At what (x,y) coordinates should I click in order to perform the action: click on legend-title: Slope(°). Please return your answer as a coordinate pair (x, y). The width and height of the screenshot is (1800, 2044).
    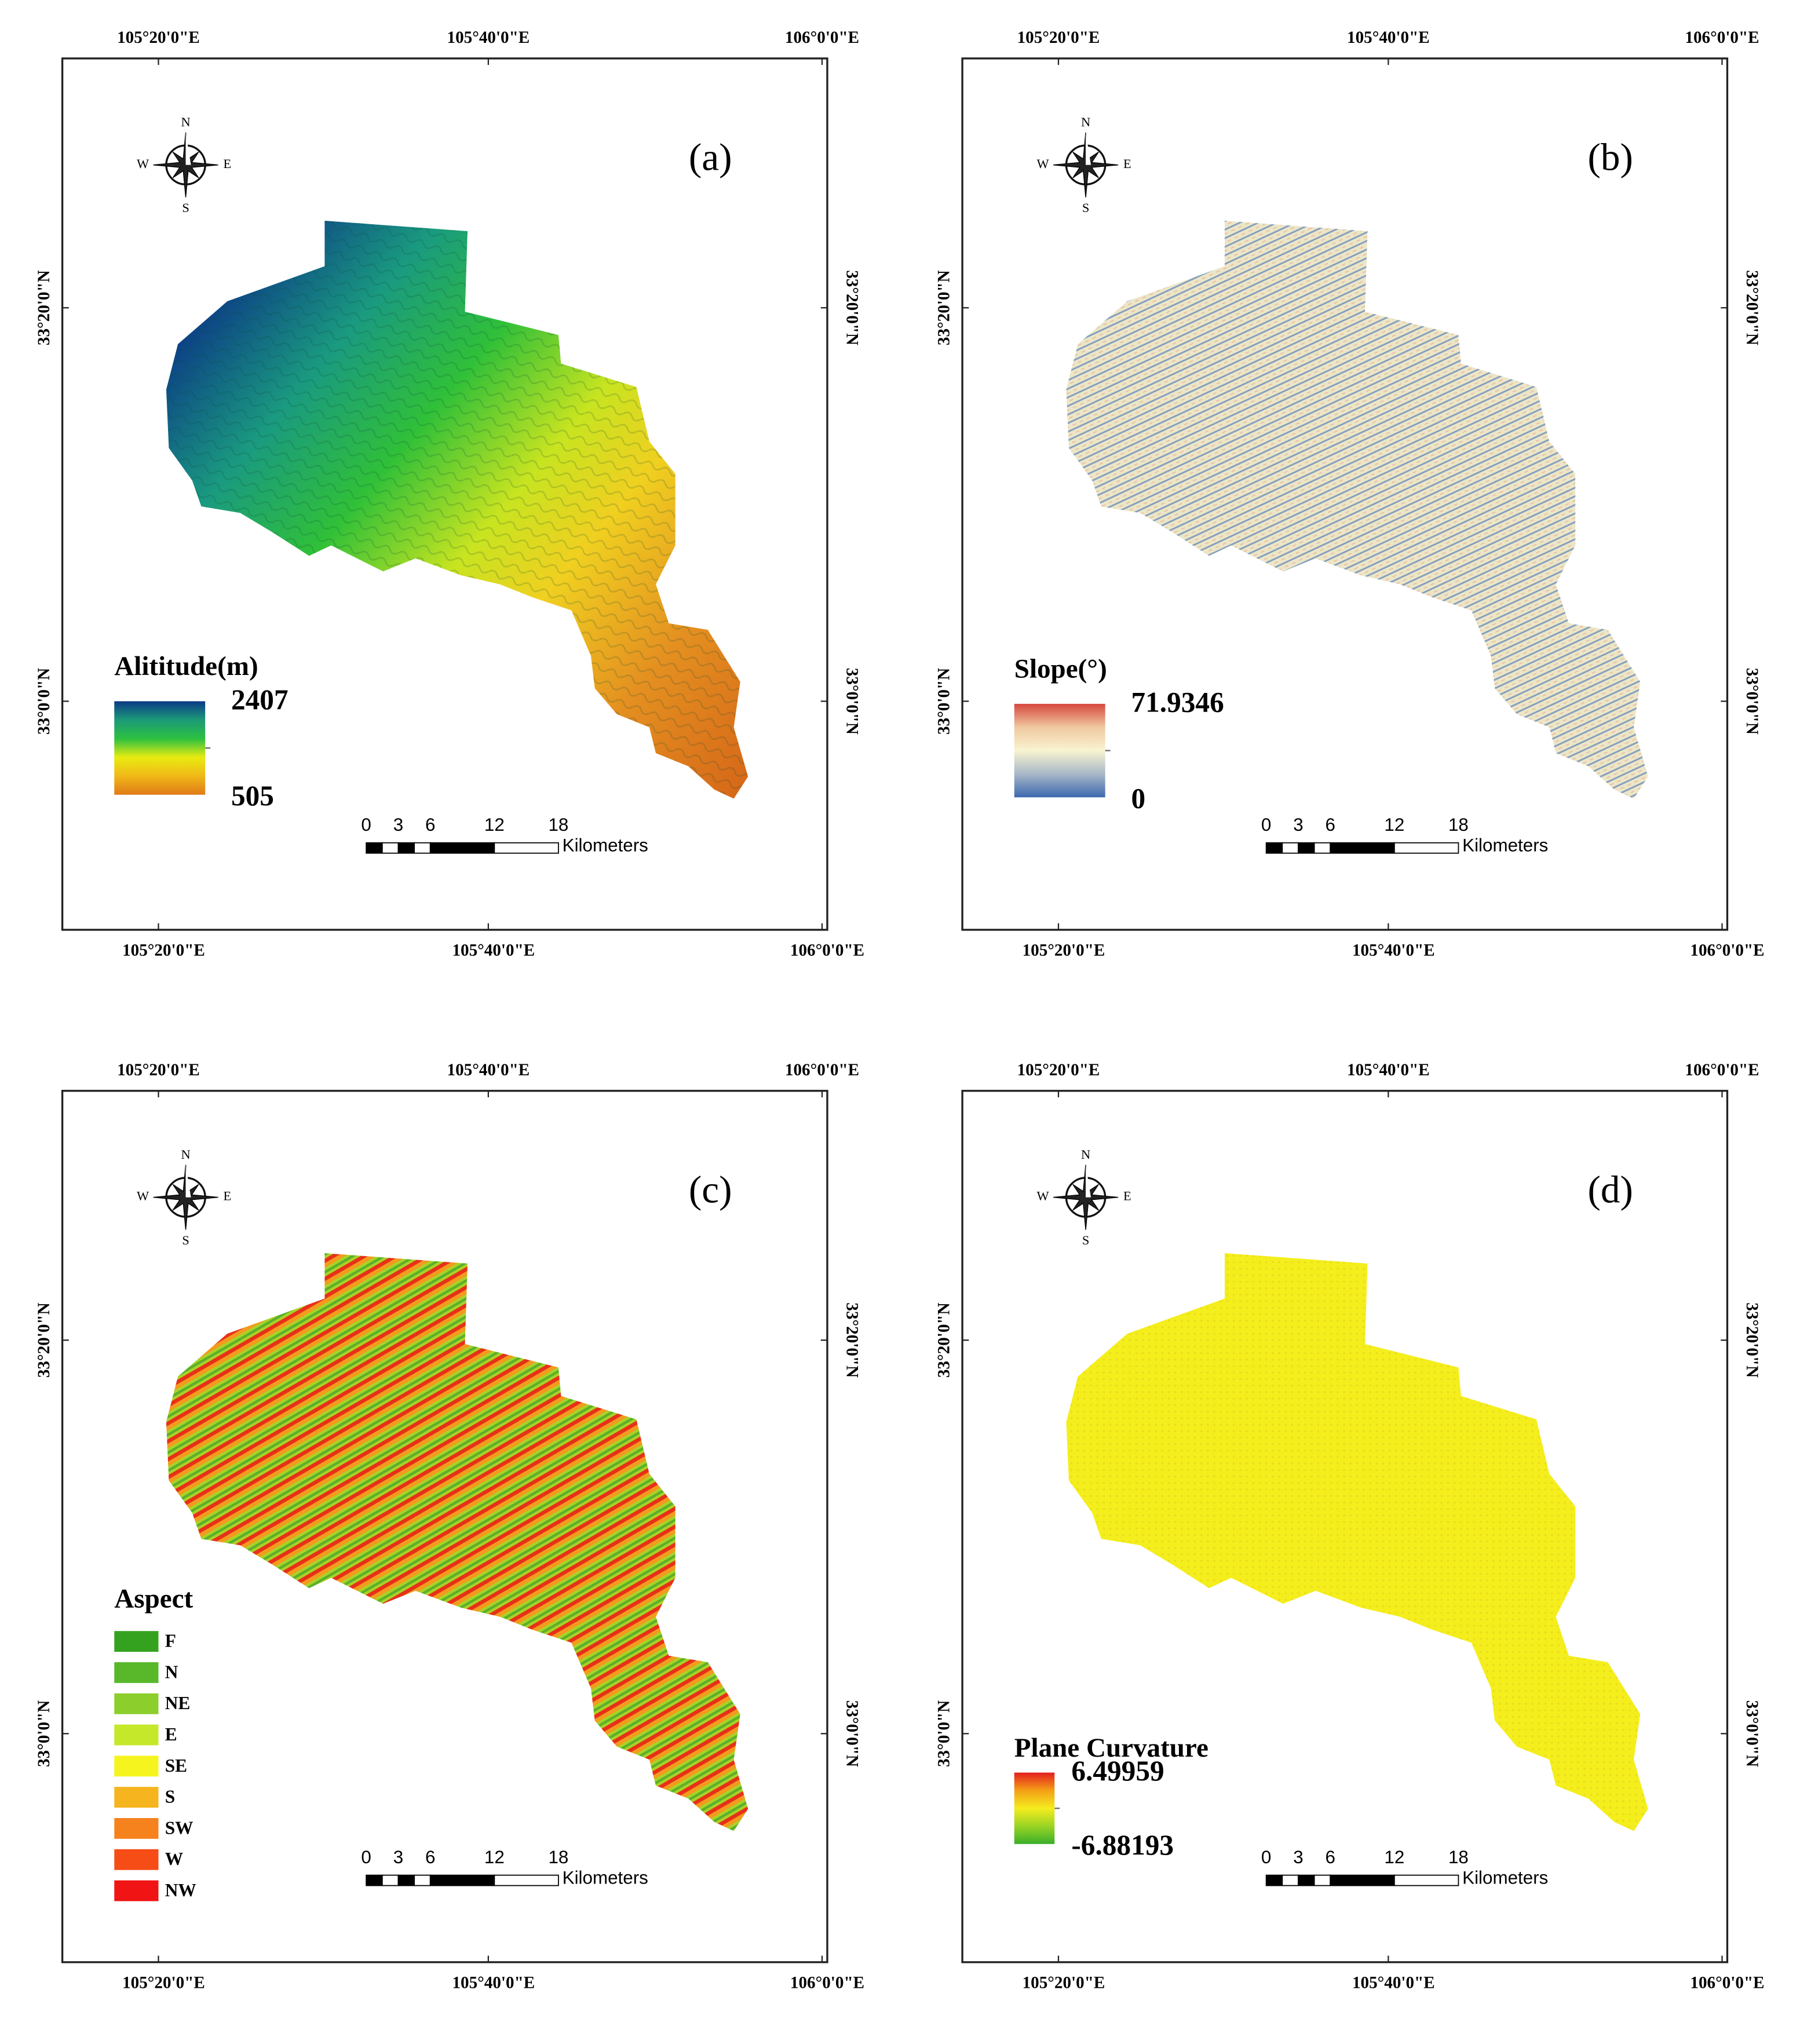
    Looking at the image, I should click on (1060, 669).